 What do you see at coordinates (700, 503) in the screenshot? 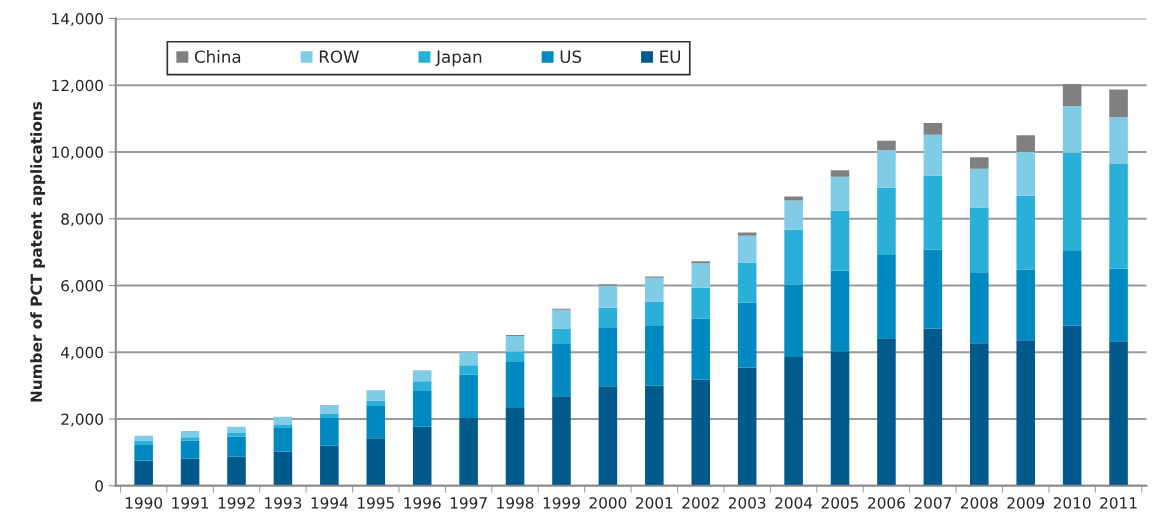
I see `x-tick-label: 2002` at bounding box center [700, 503].